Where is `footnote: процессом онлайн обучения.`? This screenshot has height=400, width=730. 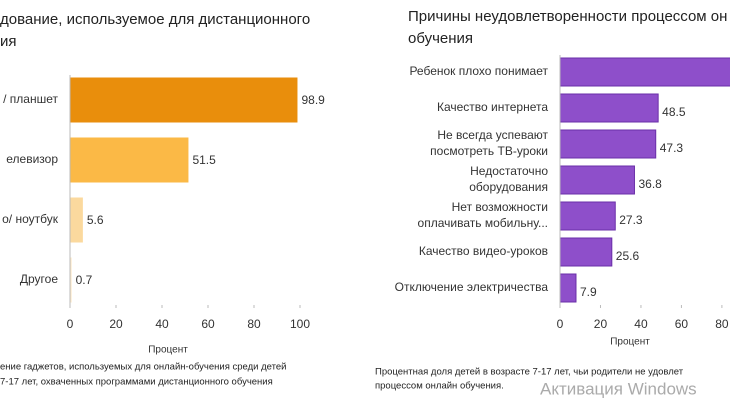
footnote: процессом онлайн обучения. is located at coordinates (439, 386).